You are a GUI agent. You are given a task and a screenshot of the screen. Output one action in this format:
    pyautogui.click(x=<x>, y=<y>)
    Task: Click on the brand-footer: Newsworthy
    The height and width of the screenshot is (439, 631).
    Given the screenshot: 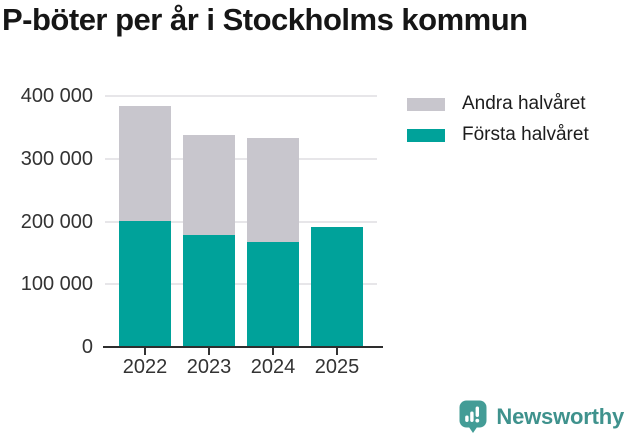 What is the action you would take?
    pyautogui.click(x=541, y=417)
    